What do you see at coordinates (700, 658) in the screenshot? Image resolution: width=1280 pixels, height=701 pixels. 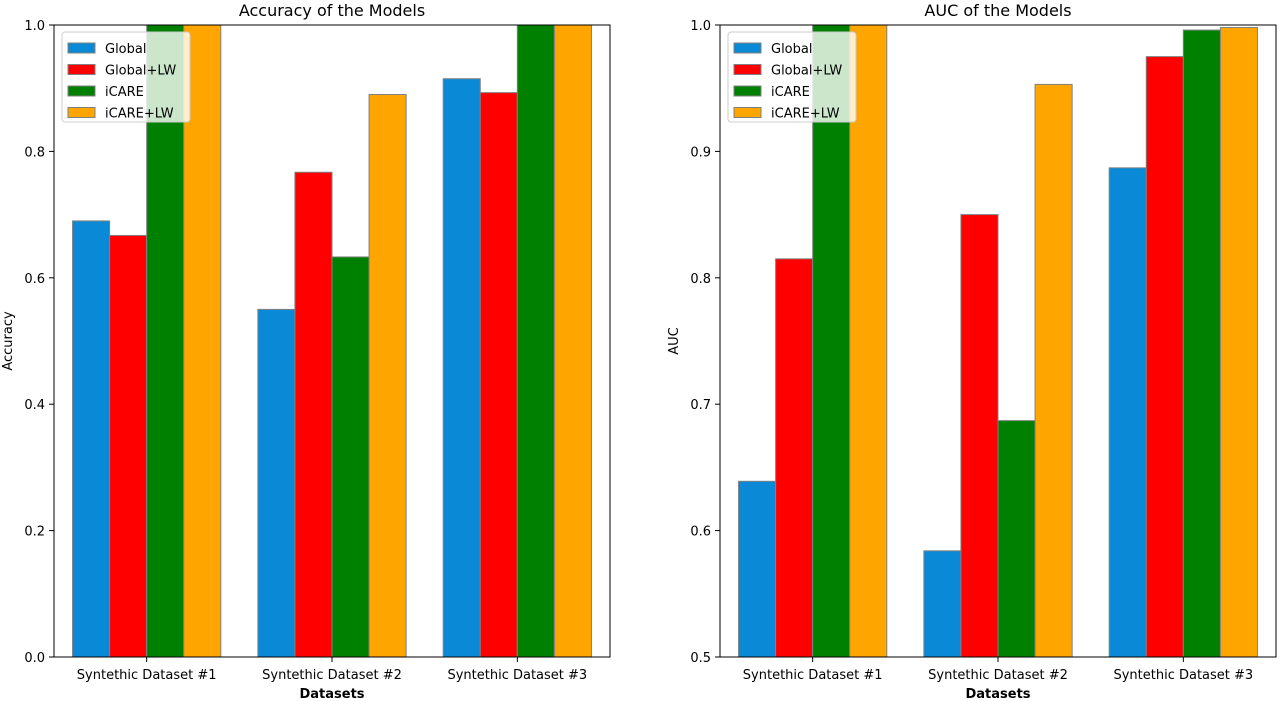 I see `y-tick-label: 0.5` at bounding box center [700, 658].